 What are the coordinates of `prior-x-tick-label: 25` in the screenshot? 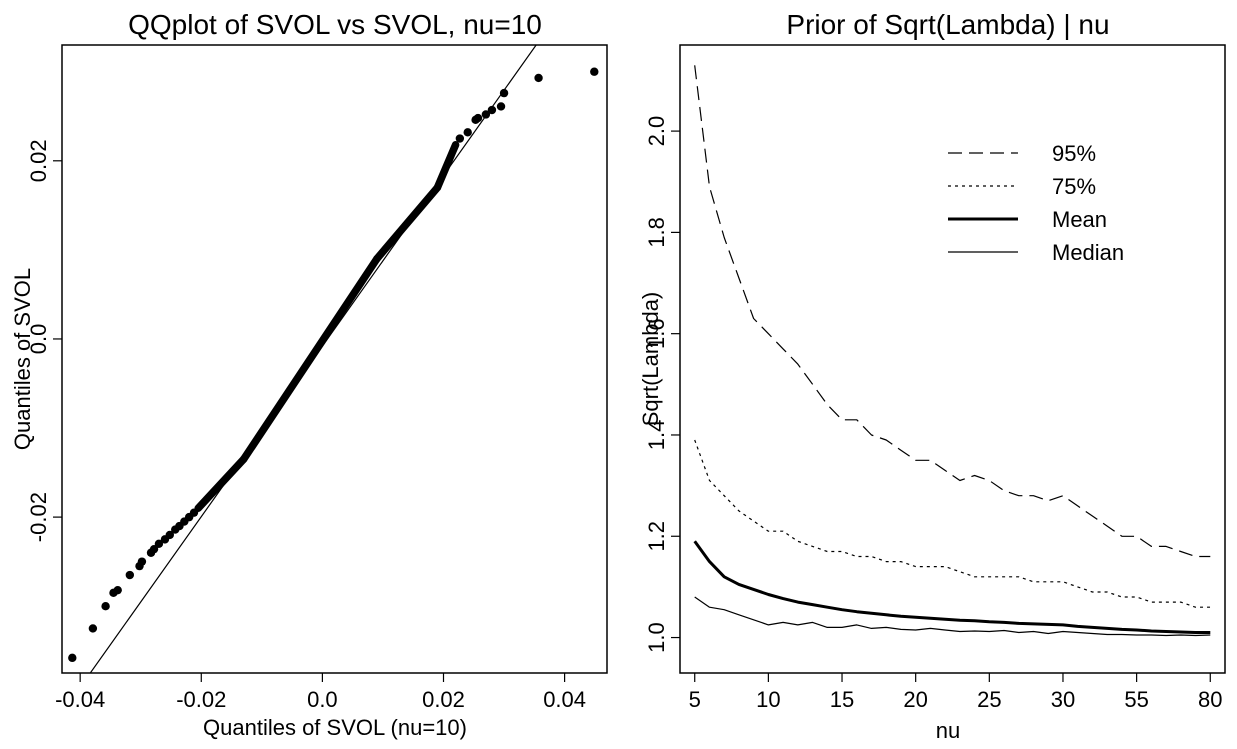 It's located at (989, 699).